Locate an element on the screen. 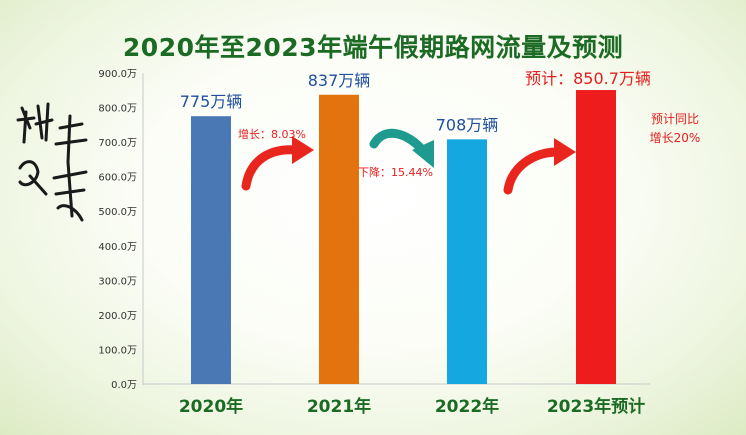 The height and width of the screenshot is (435, 746). y-tick-label: 700.0万 is located at coordinates (117, 143).